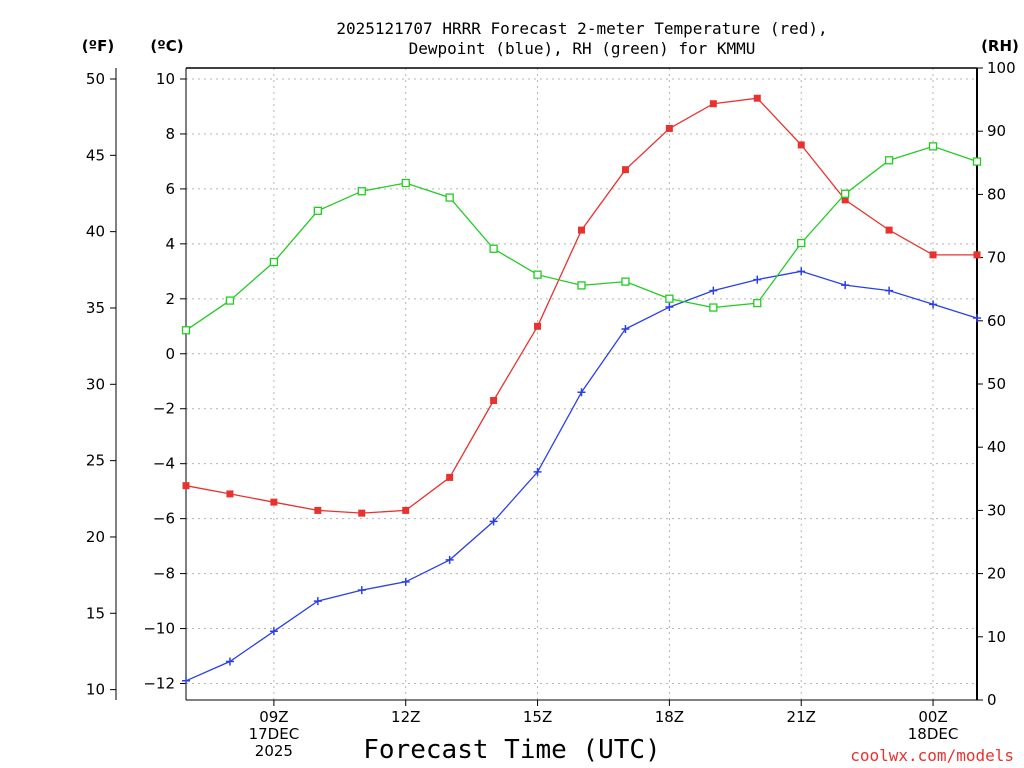 The image size is (1024, 768). What do you see at coordinates (996, 194) in the screenshot?
I see `rh-tick-label: 80` at bounding box center [996, 194].